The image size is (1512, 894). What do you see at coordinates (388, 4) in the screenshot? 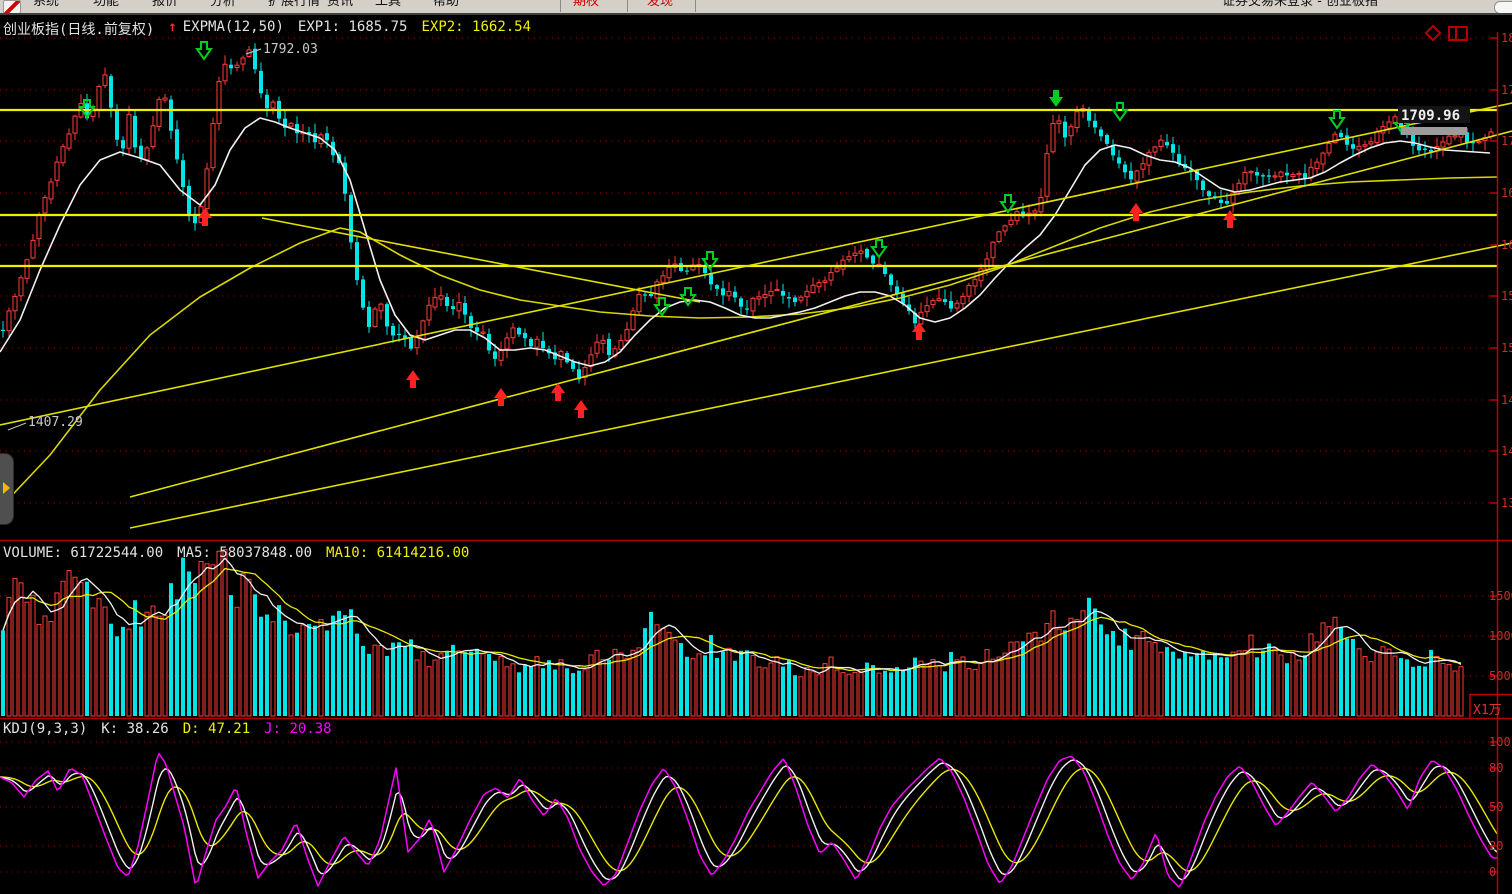
I see `menu-item-tools: 工具` at bounding box center [388, 4].